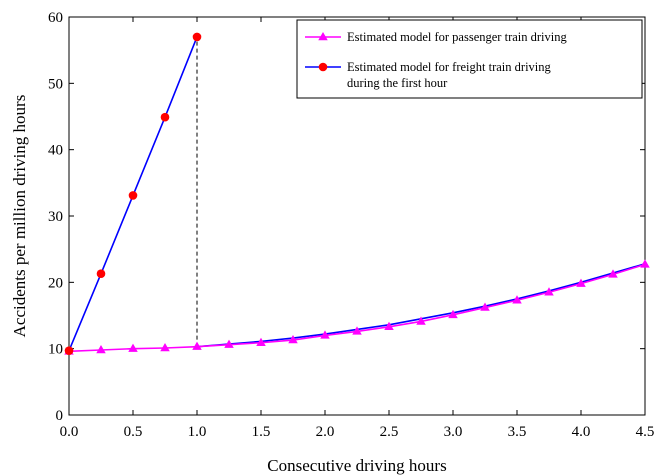  Describe the element at coordinates (55, 217) in the screenshot. I see `y-tick-label: 30` at that location.